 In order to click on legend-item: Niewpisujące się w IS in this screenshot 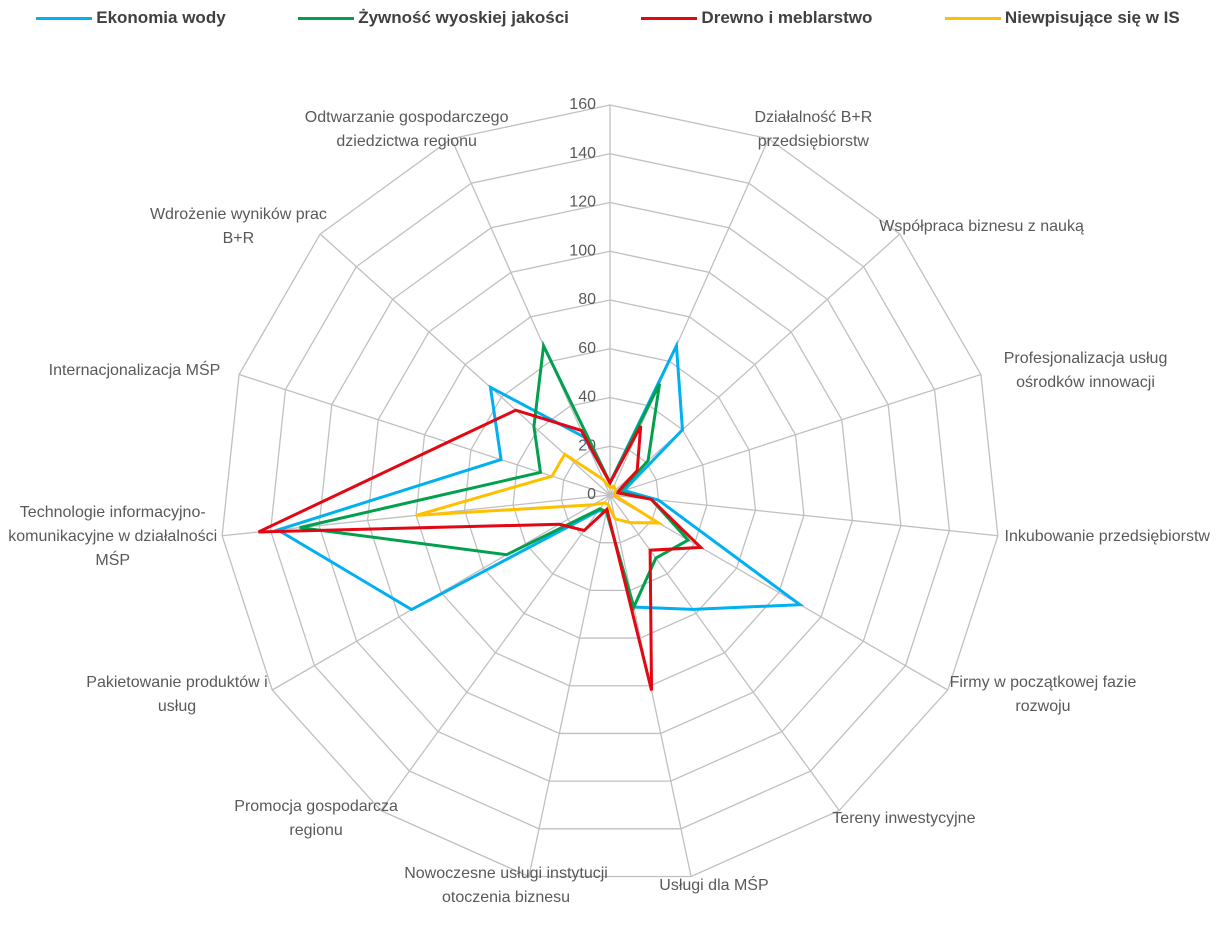, I will do `click(1062, 18)`.